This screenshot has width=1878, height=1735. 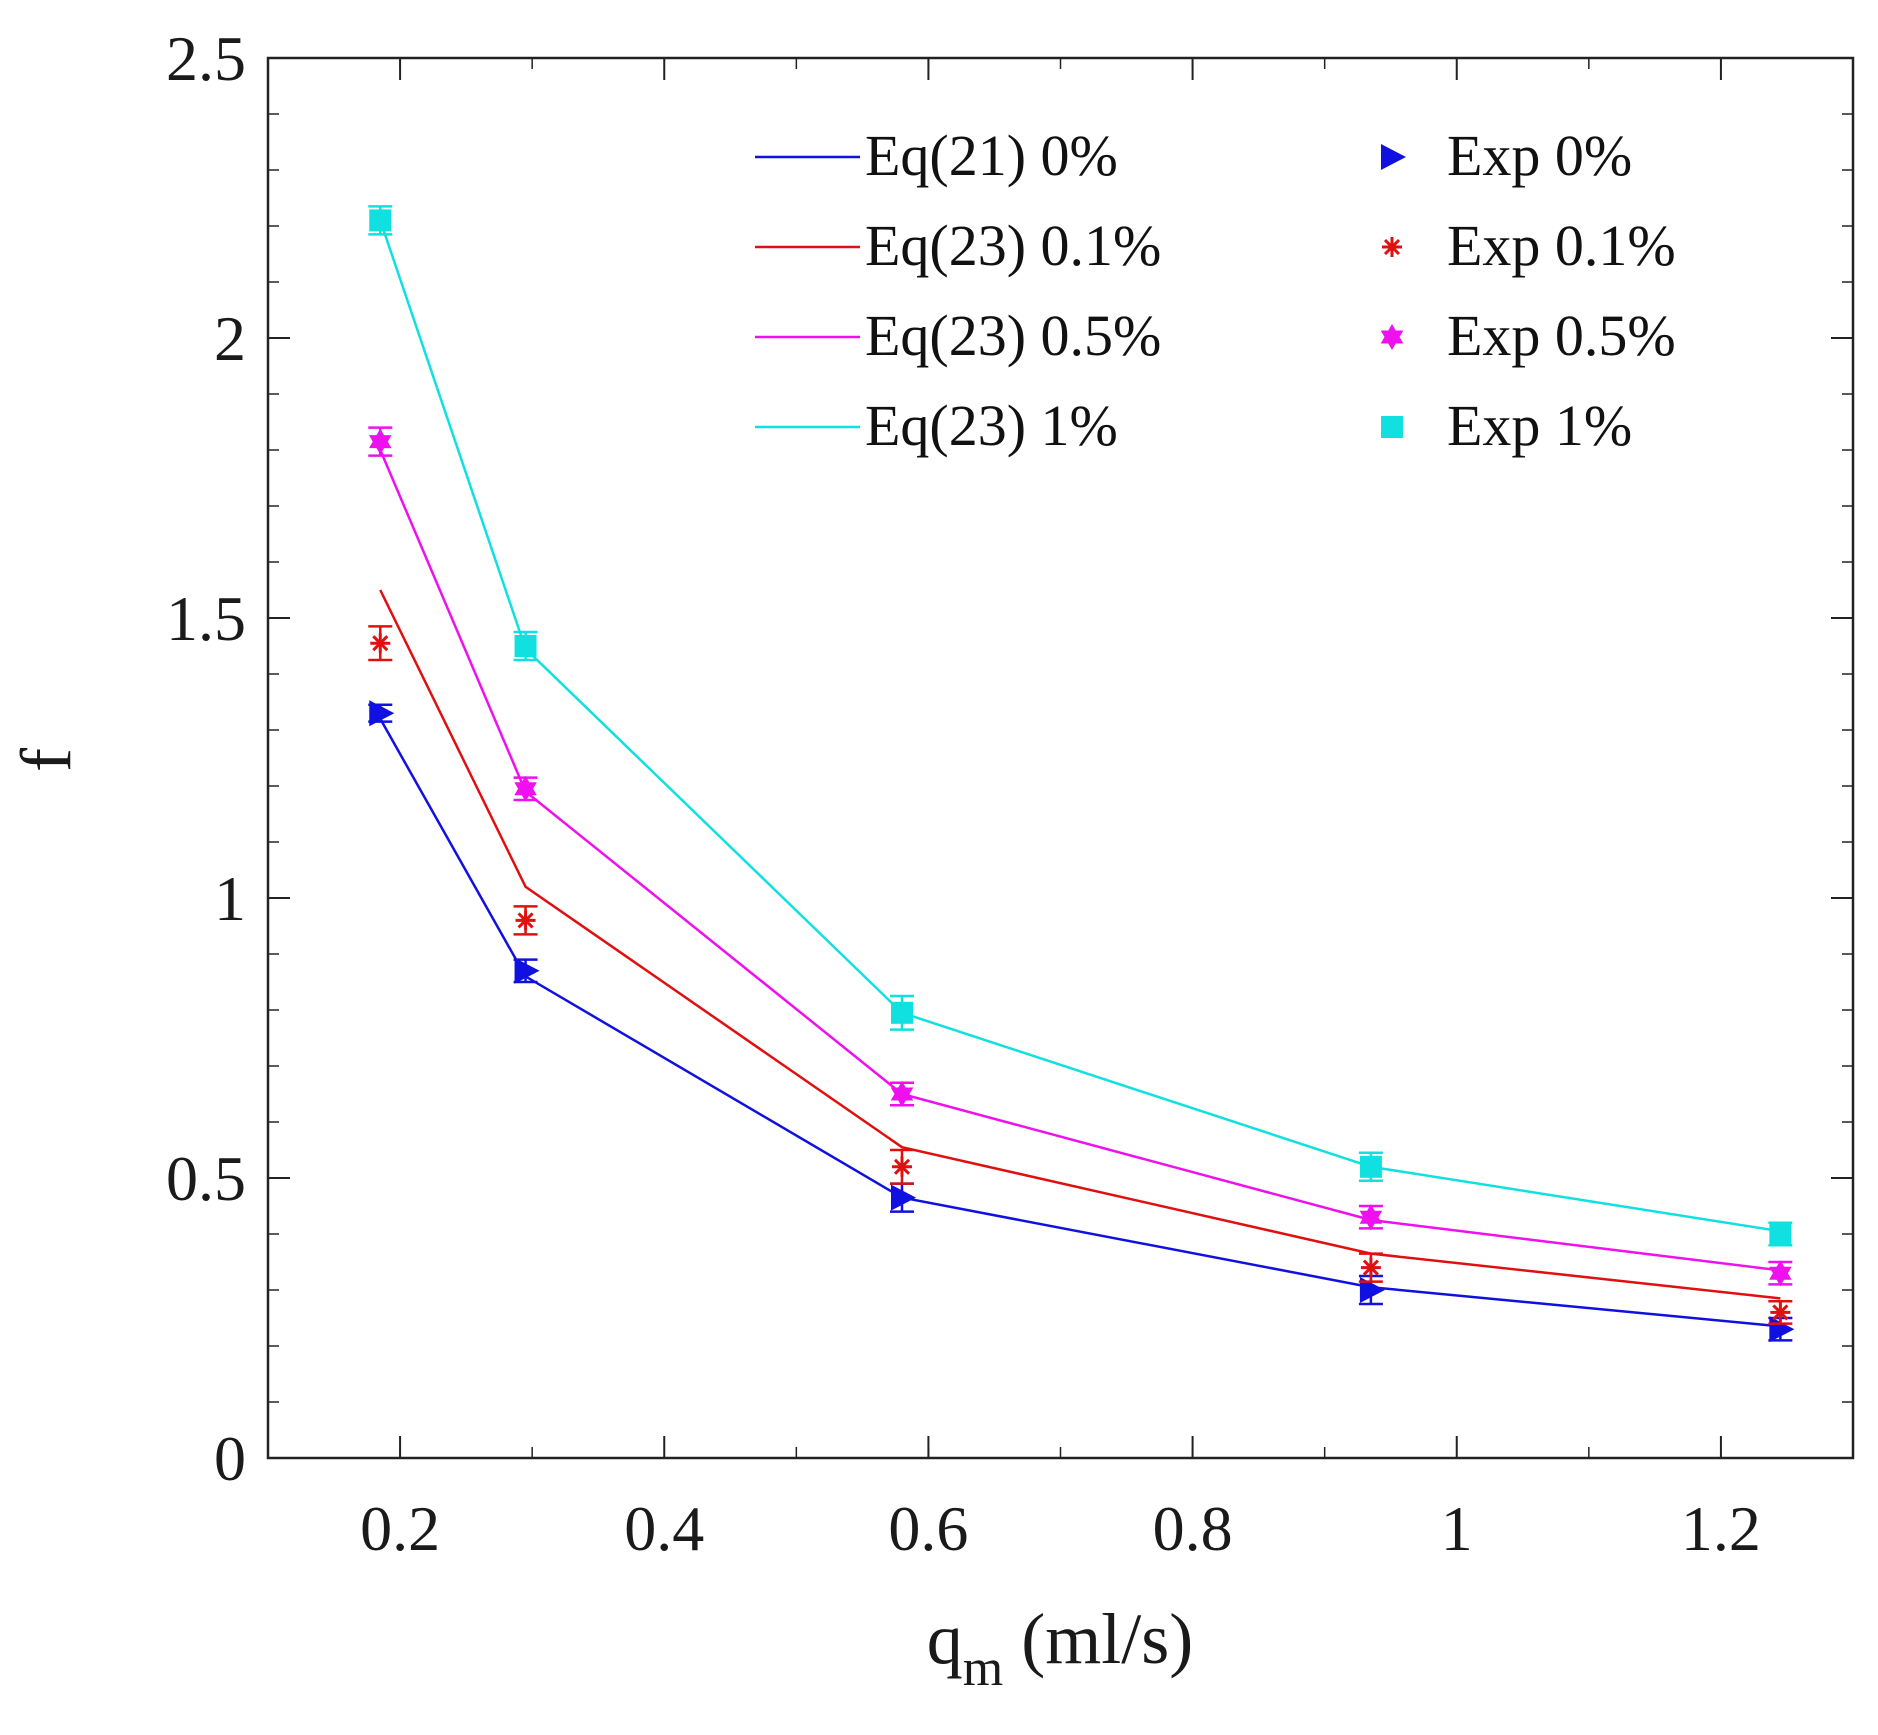 What do you see at coordinates (991, 155) in the screenshot?
I see `legend-label: Eq(21) 0%` at bounding box center [991, 155].